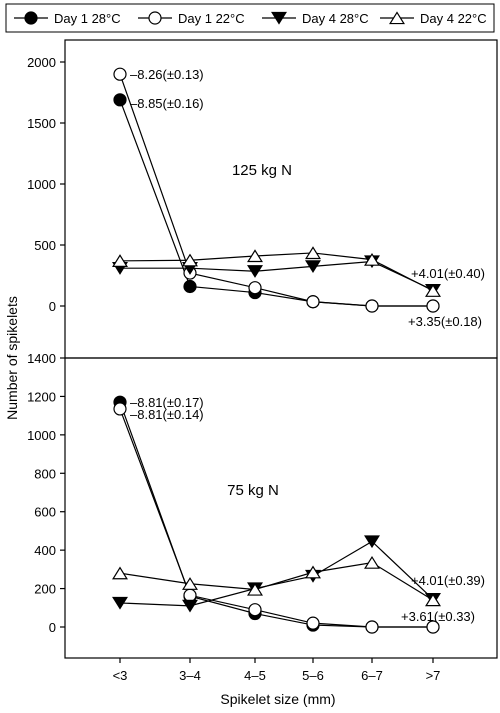  Describe the element at coordinates (453, 18) in the screenshot. I see `legend-label: Day 4 22°C` at that location.